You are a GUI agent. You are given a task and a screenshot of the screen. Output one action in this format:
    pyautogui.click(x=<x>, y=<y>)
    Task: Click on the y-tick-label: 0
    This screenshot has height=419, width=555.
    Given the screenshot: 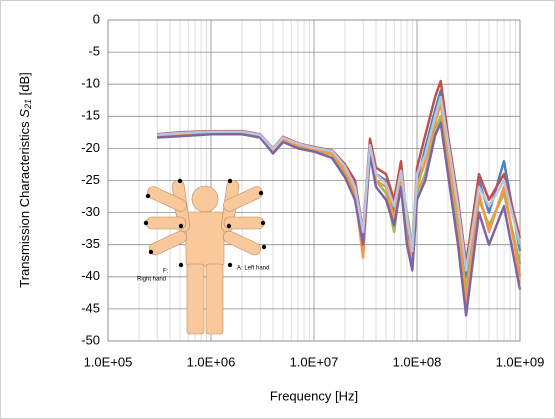 What is the action you would take?
    pyautogui.click(x=96, y=18)
    